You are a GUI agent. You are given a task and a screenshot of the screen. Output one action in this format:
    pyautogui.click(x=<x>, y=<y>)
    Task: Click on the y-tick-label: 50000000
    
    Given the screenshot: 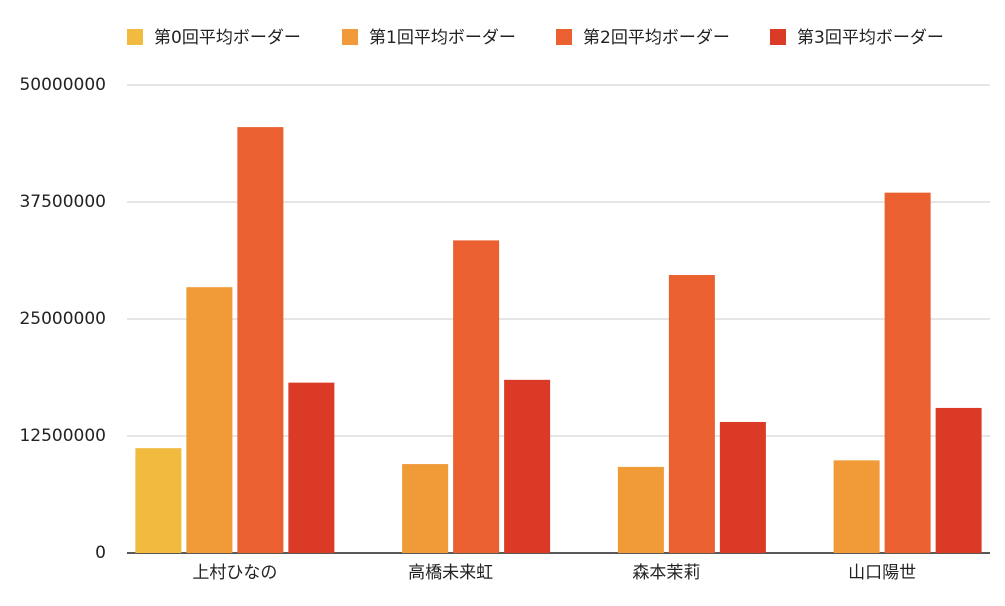 What is the action you would take?
    pyautogui.click(x=62, y=85)
    